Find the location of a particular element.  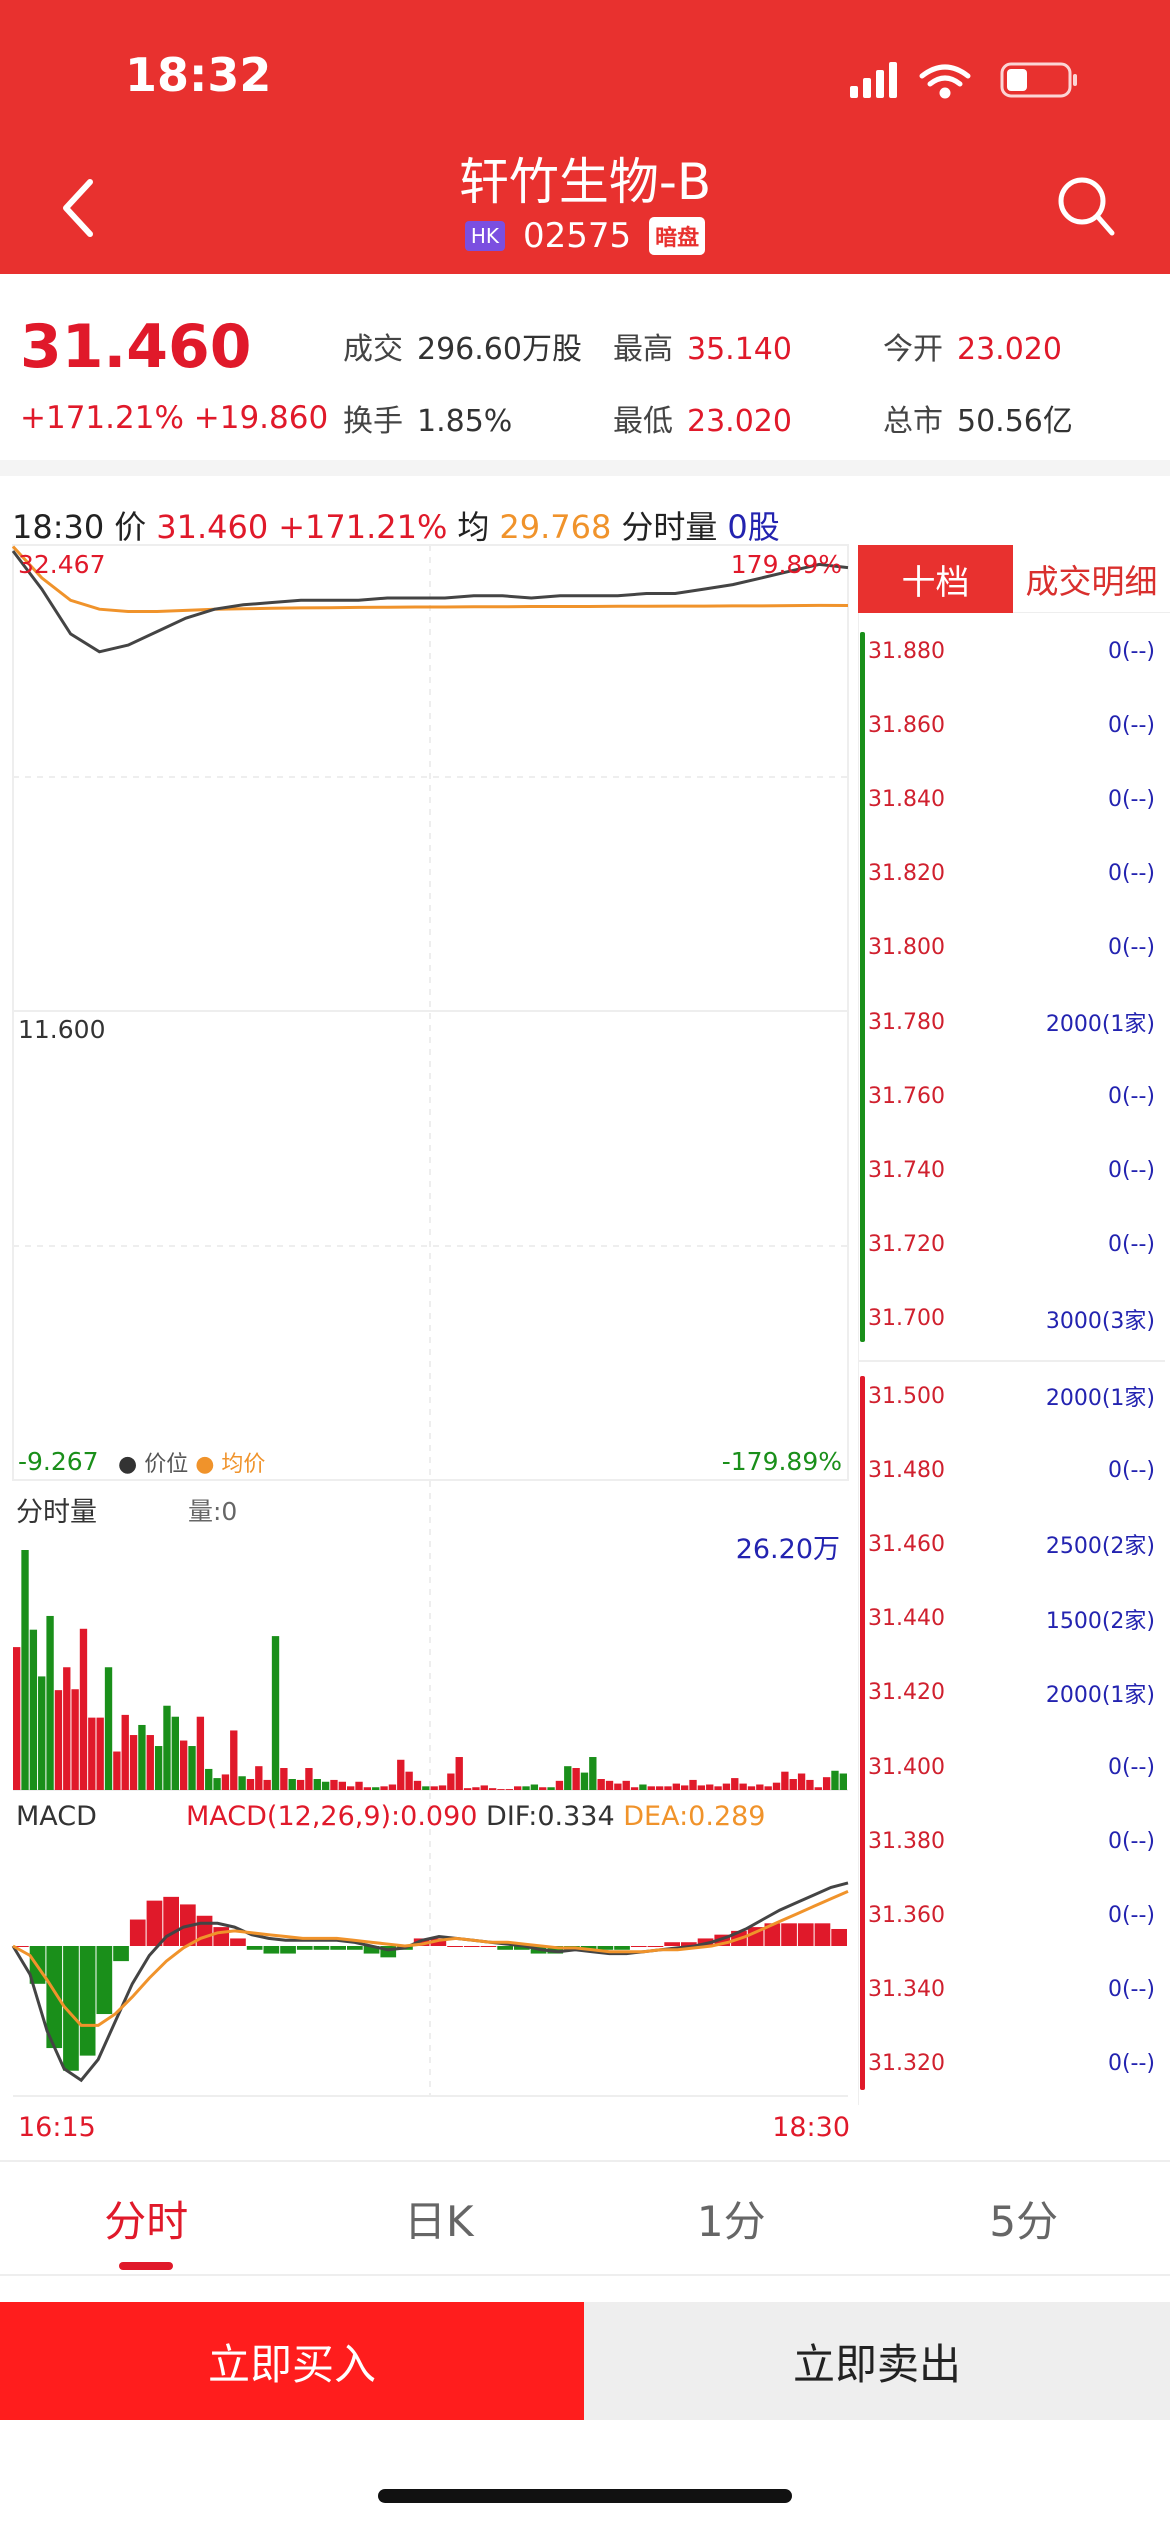

macd-values: MACD(12,26,9):0.090 DIF:0.334 DEA:0.289 is located at coordinates (475, 1816).